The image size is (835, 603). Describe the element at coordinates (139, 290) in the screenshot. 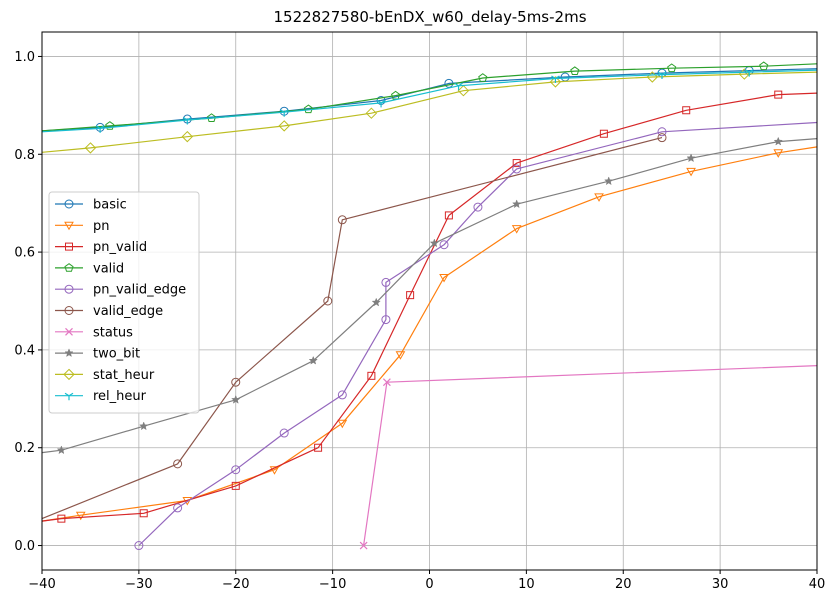

I see `legend-label: pn_valid_edge` at that location.